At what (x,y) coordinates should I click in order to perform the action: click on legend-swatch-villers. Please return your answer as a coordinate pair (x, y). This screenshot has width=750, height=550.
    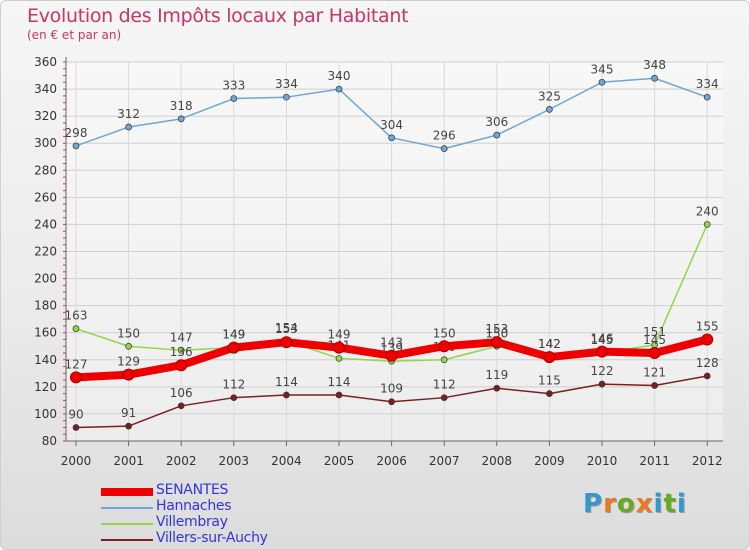
    Looking at the image, I should click on (127, 540).